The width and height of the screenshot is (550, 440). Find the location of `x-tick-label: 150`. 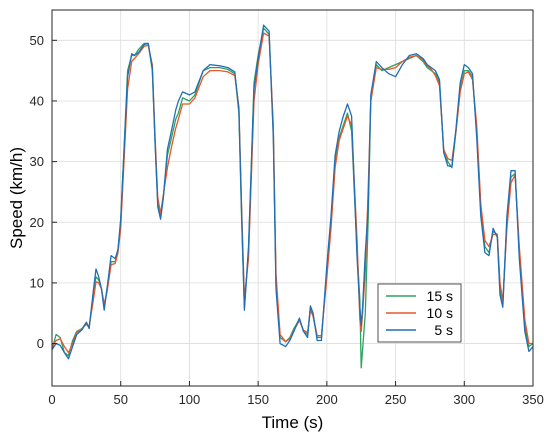

x-tick-label: 150 is located at coordinates (258, 399).